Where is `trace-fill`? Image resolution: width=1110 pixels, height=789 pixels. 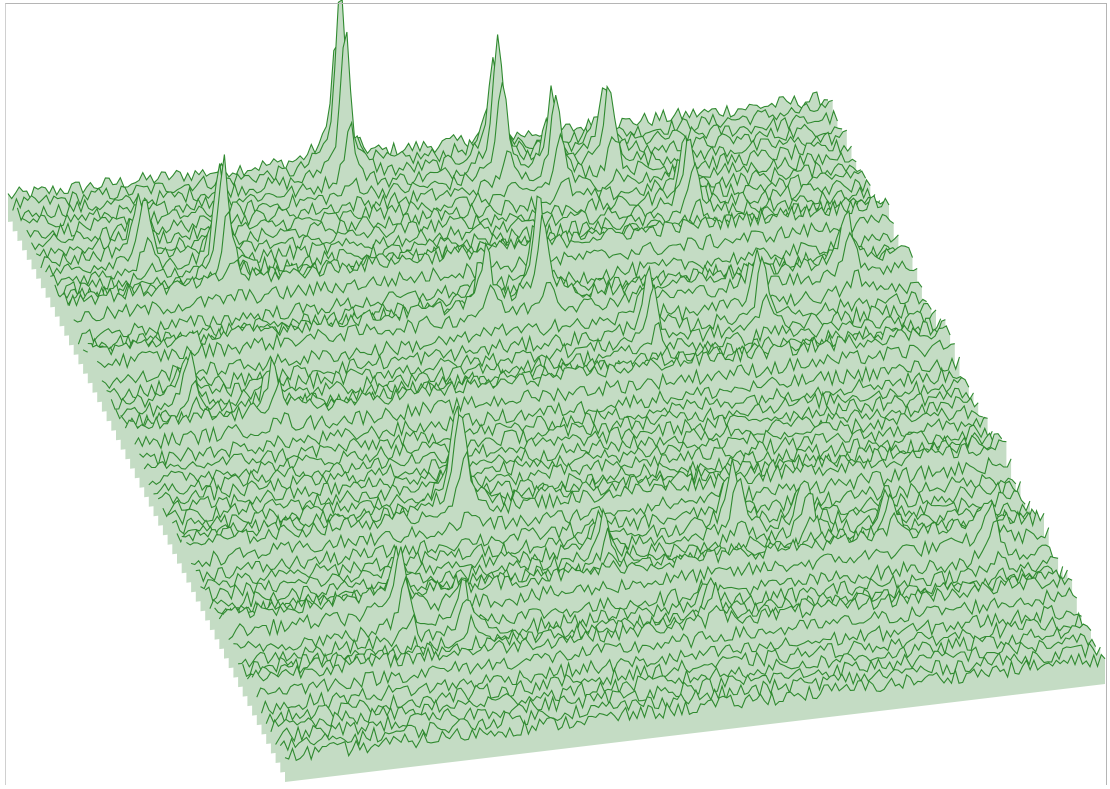
trace-fill is located at coordinates (695, 718).